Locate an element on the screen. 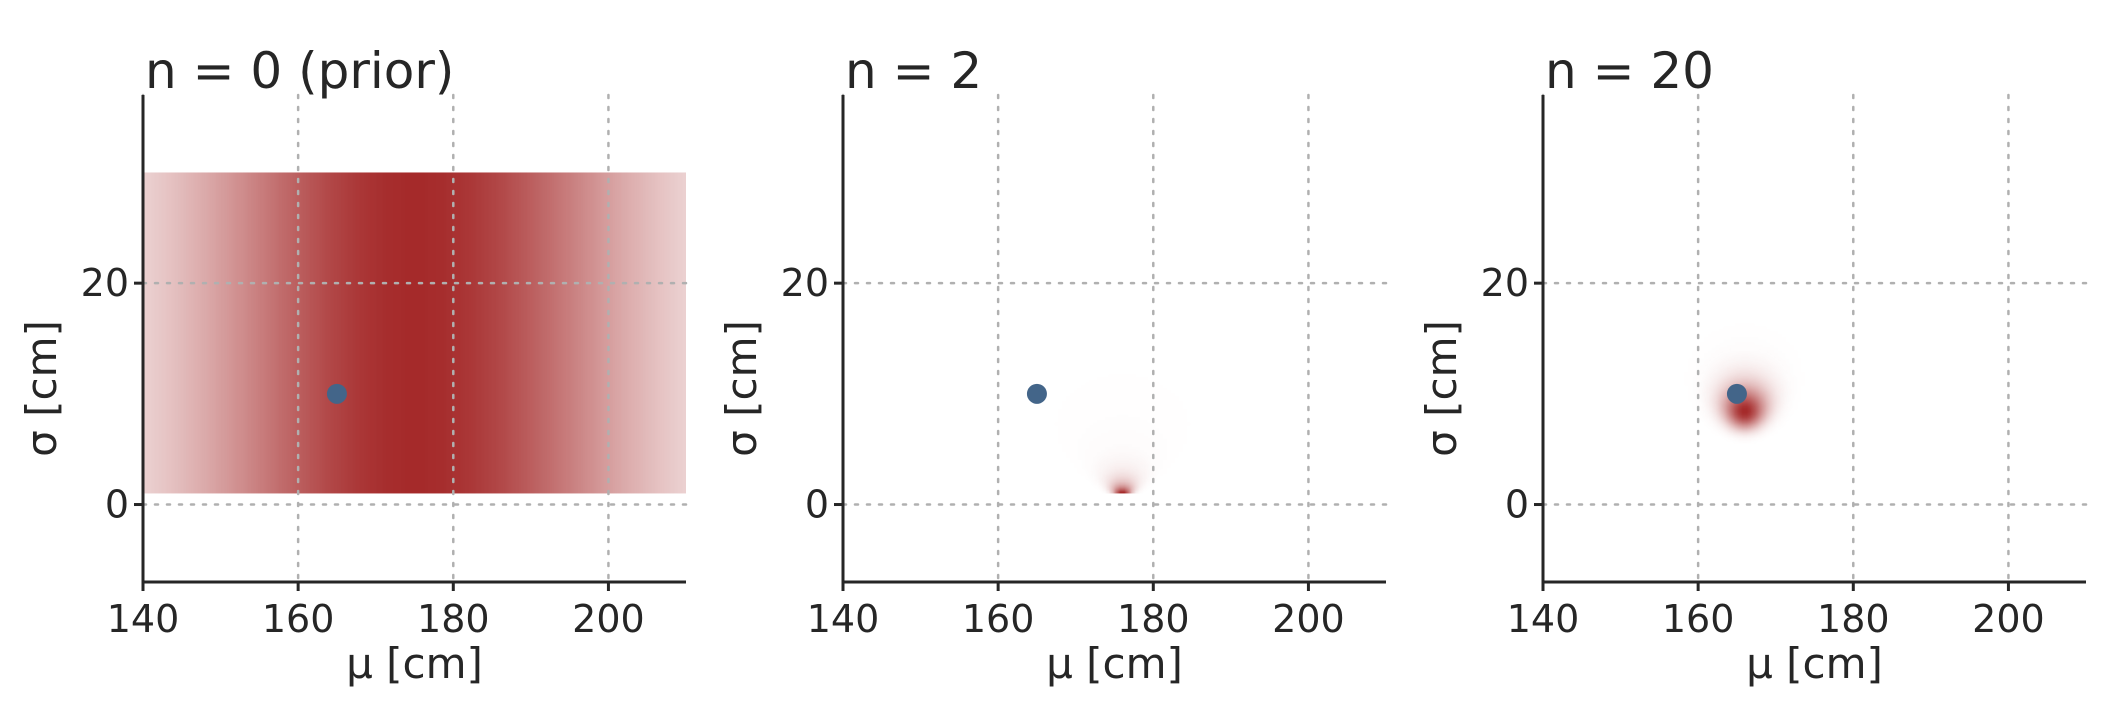 This screenshot has width=2125, height=708. panel-title: n = 20 is located at coordinates (1629, 71).